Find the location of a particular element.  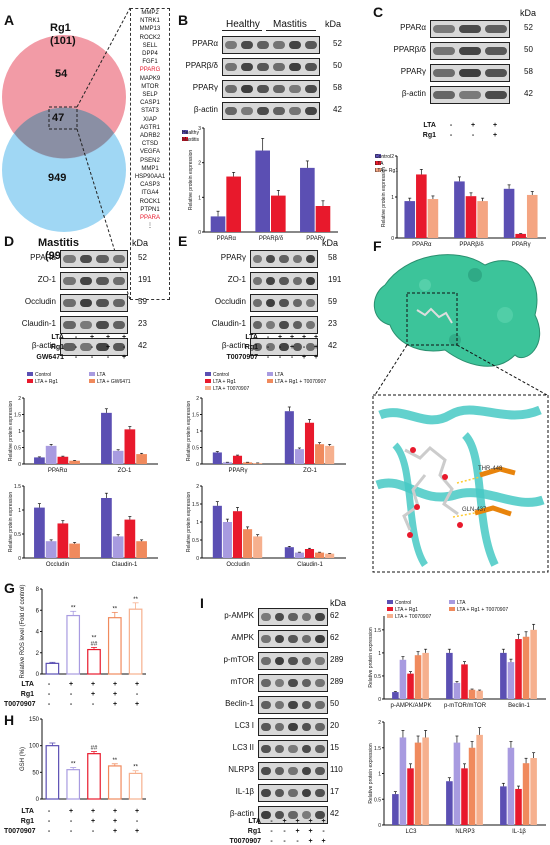

x-tick-label: Claudin-1 is located at coordinates (125, 565).